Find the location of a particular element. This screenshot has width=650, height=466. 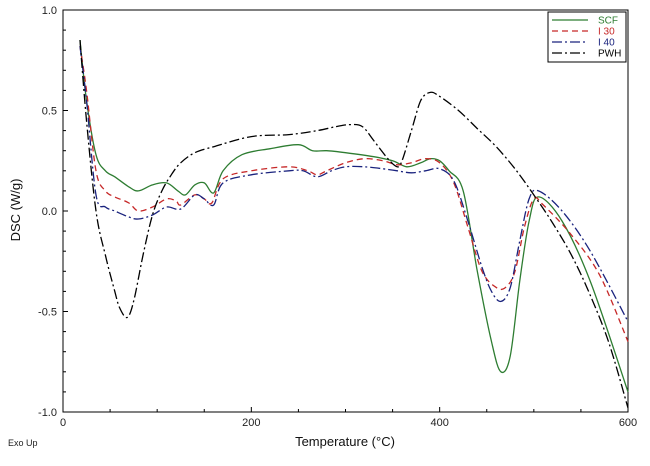

y-tick-label: -1.0 is located at coordinates (47, 413).